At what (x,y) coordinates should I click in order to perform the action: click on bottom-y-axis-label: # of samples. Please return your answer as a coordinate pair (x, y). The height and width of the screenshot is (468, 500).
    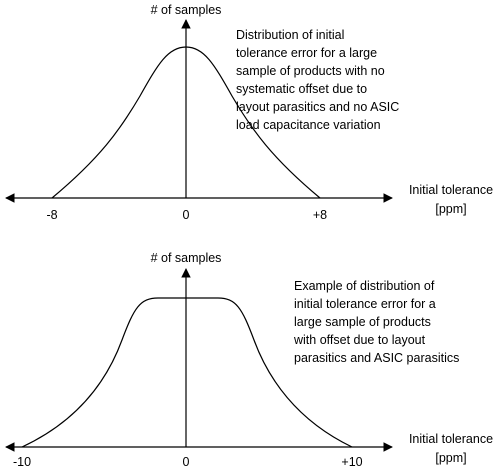
    Looking at the image, I should click on (186, 258).